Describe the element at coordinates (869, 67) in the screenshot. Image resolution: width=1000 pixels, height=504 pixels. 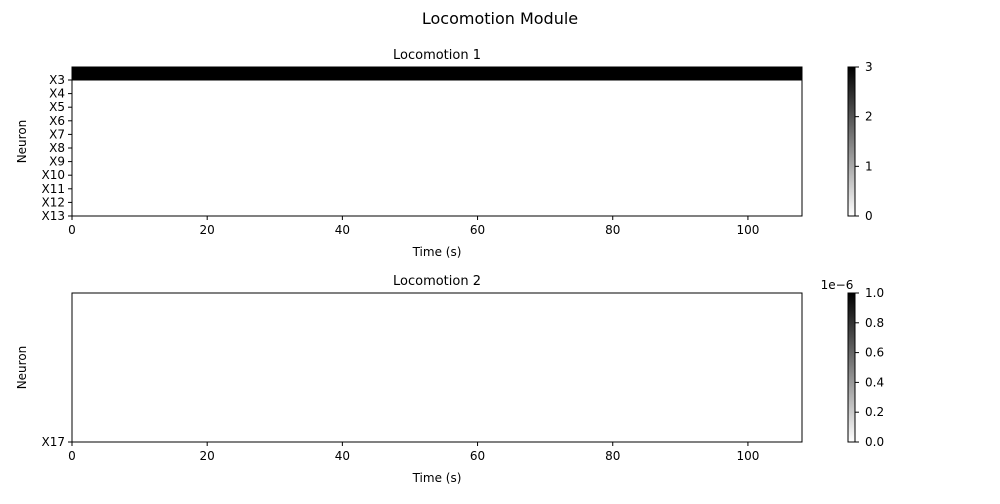
I see `colorbar-tick-label: 3` at that location.